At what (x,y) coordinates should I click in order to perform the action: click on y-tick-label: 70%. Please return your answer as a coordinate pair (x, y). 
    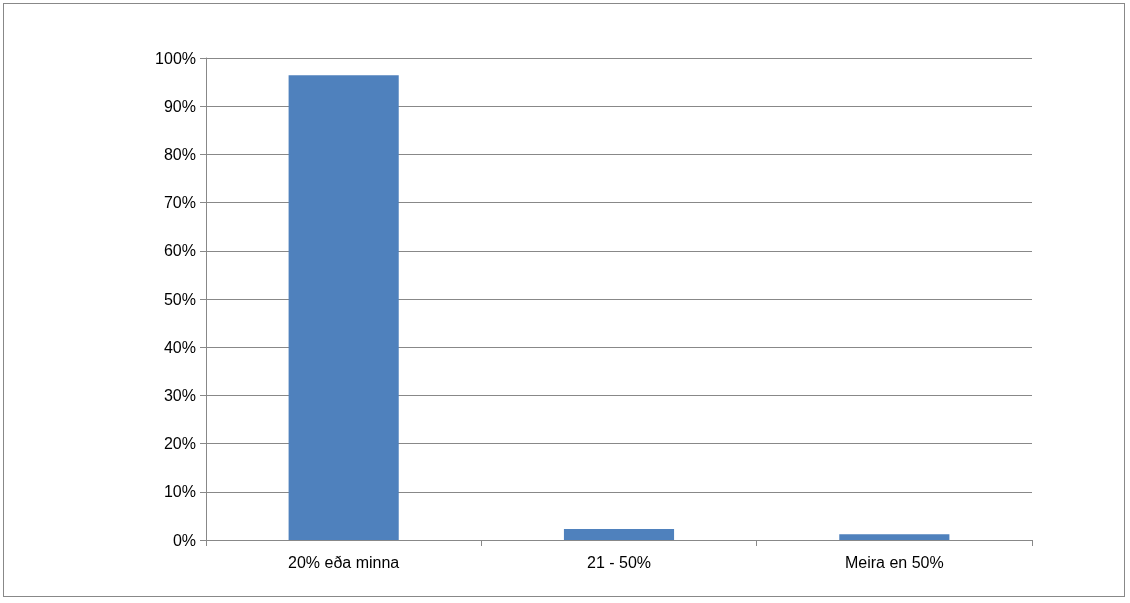
    Looking at the image, I should click on (179, 203).